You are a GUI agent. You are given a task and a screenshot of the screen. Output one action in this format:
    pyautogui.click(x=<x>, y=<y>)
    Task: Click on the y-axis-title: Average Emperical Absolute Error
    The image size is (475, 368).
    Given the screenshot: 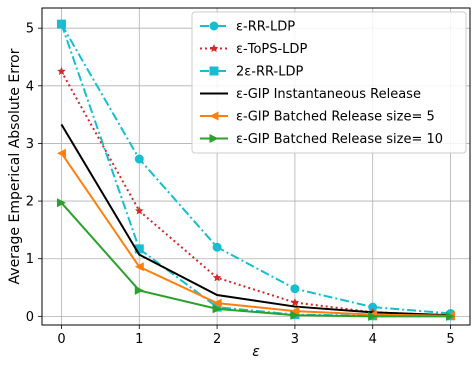 What is the action you would take?
    pyautogui.click(x=15, y=166)
    